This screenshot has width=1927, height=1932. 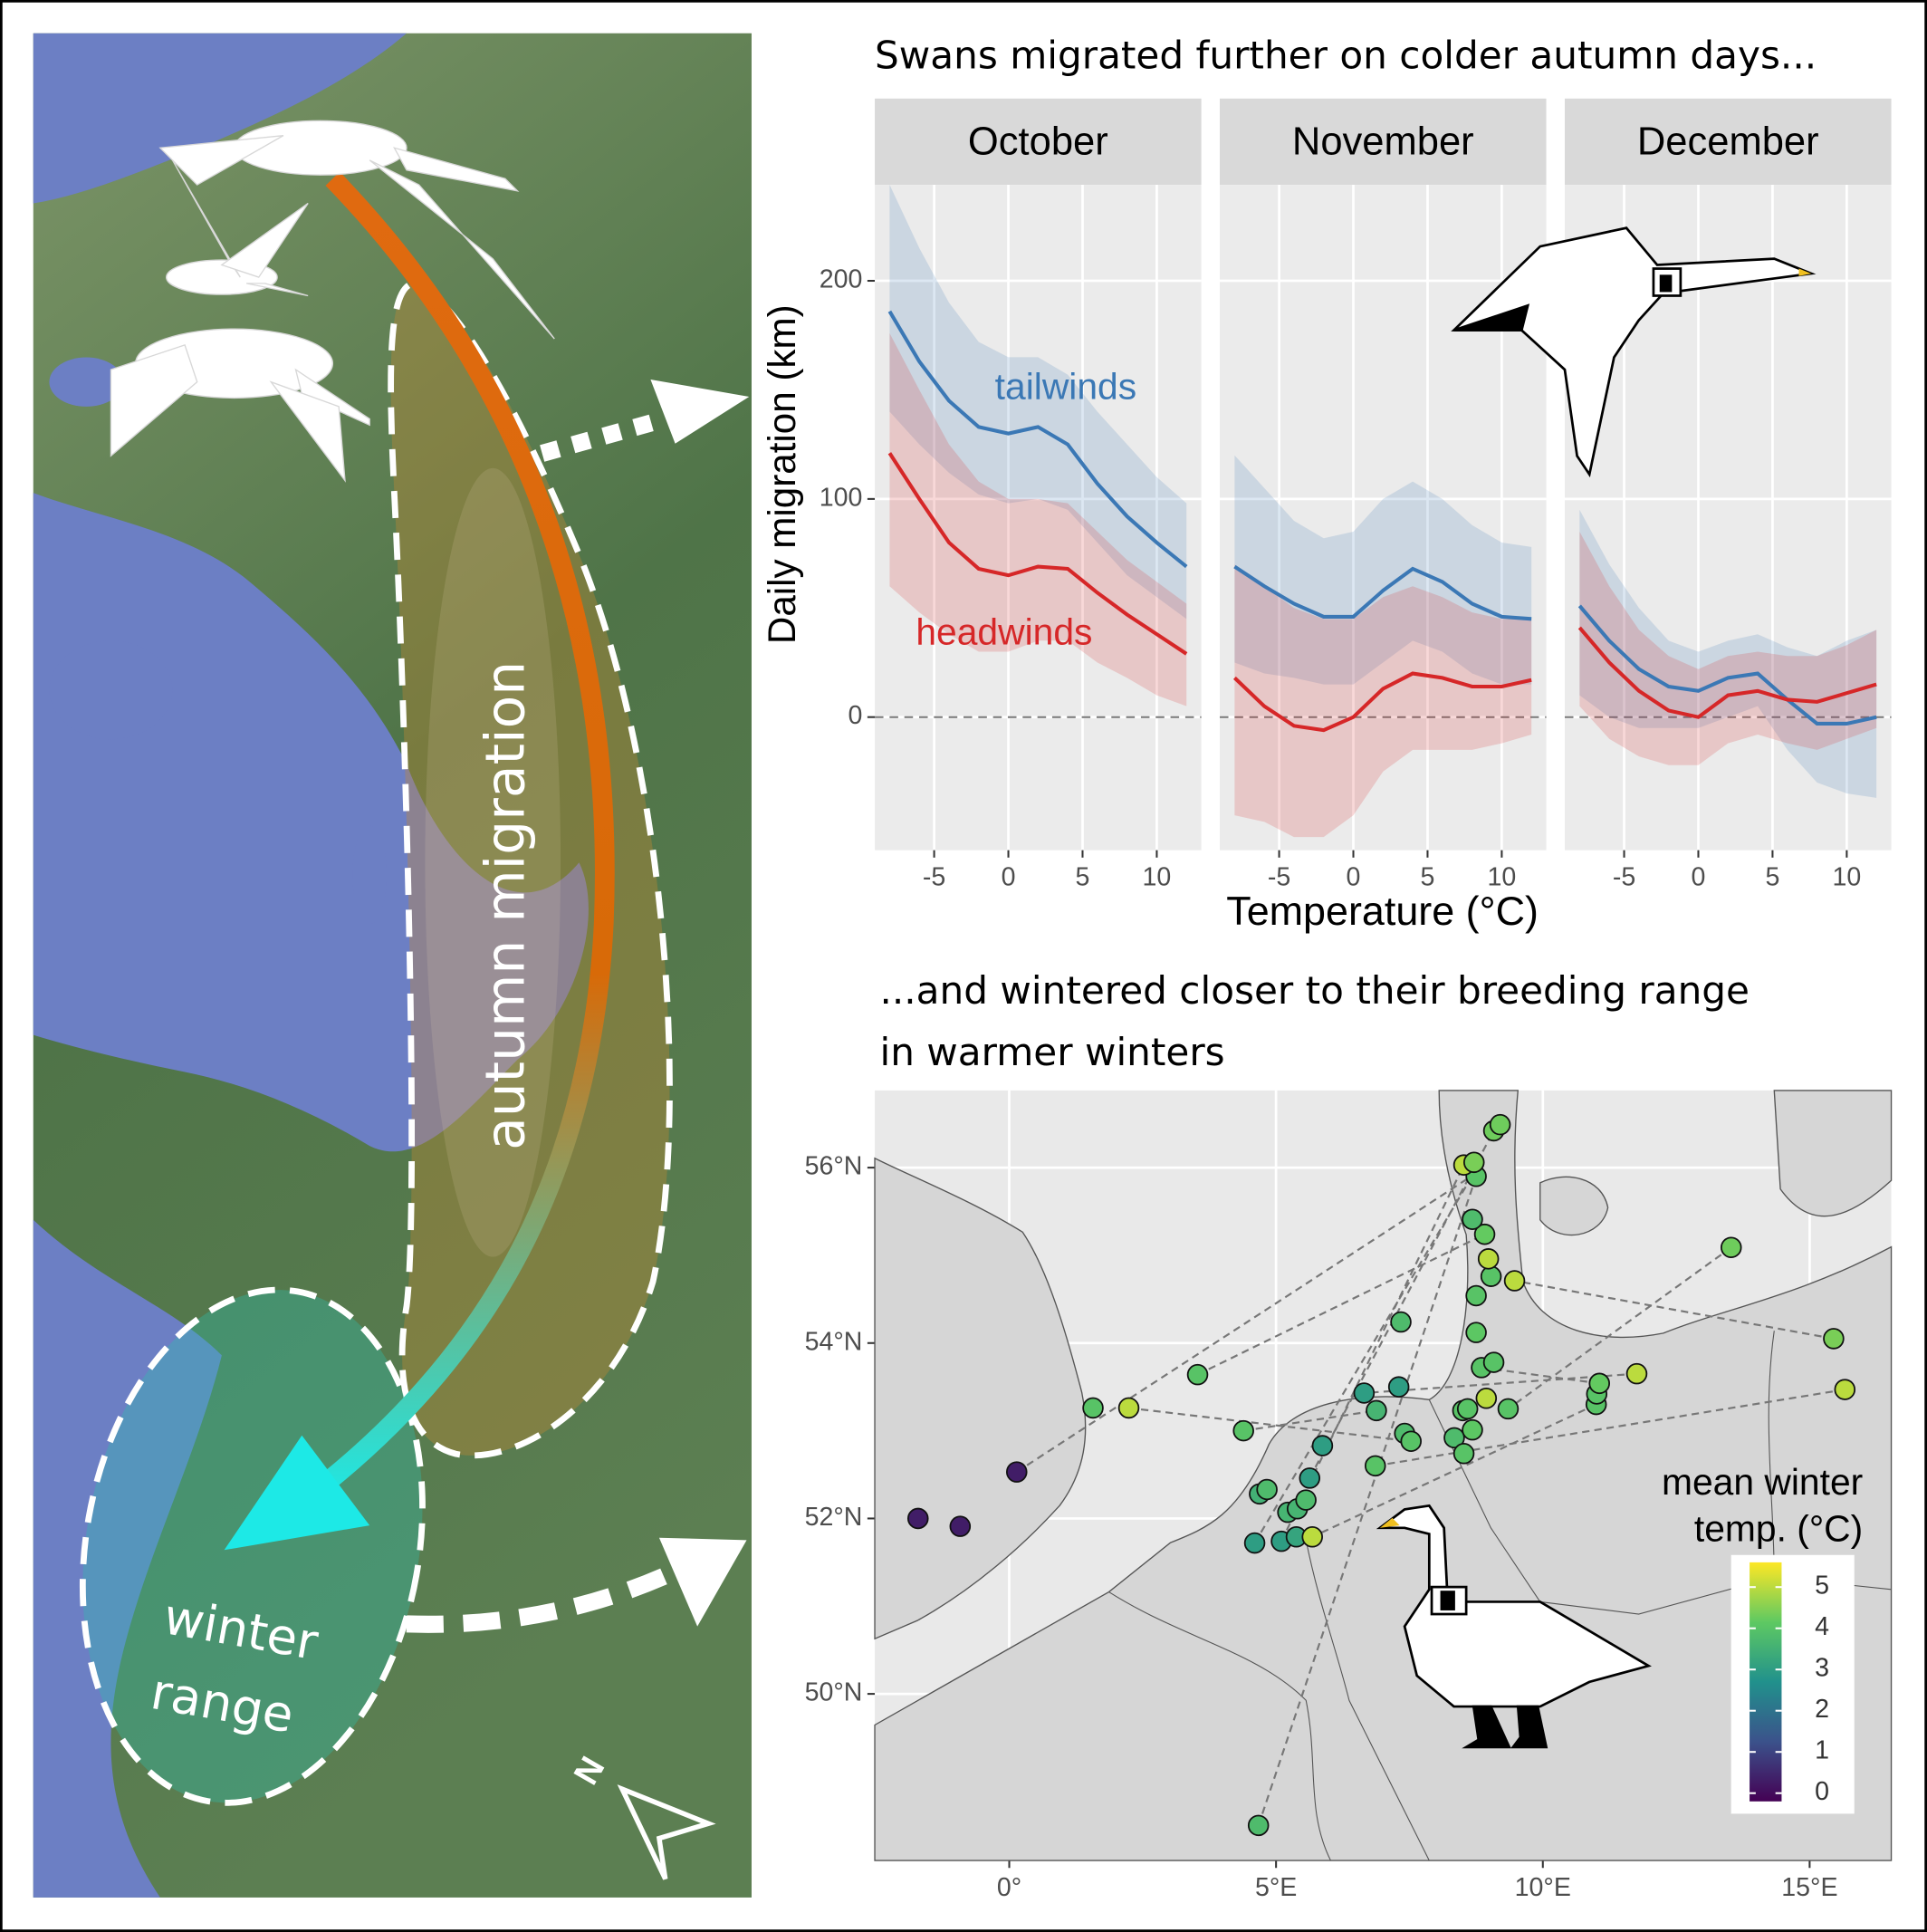 What do you see at coordinates (1382, 911) in the screenshot?
I see `x-axis-label: Temperature (°C)` at bounding box center [1382, 911].